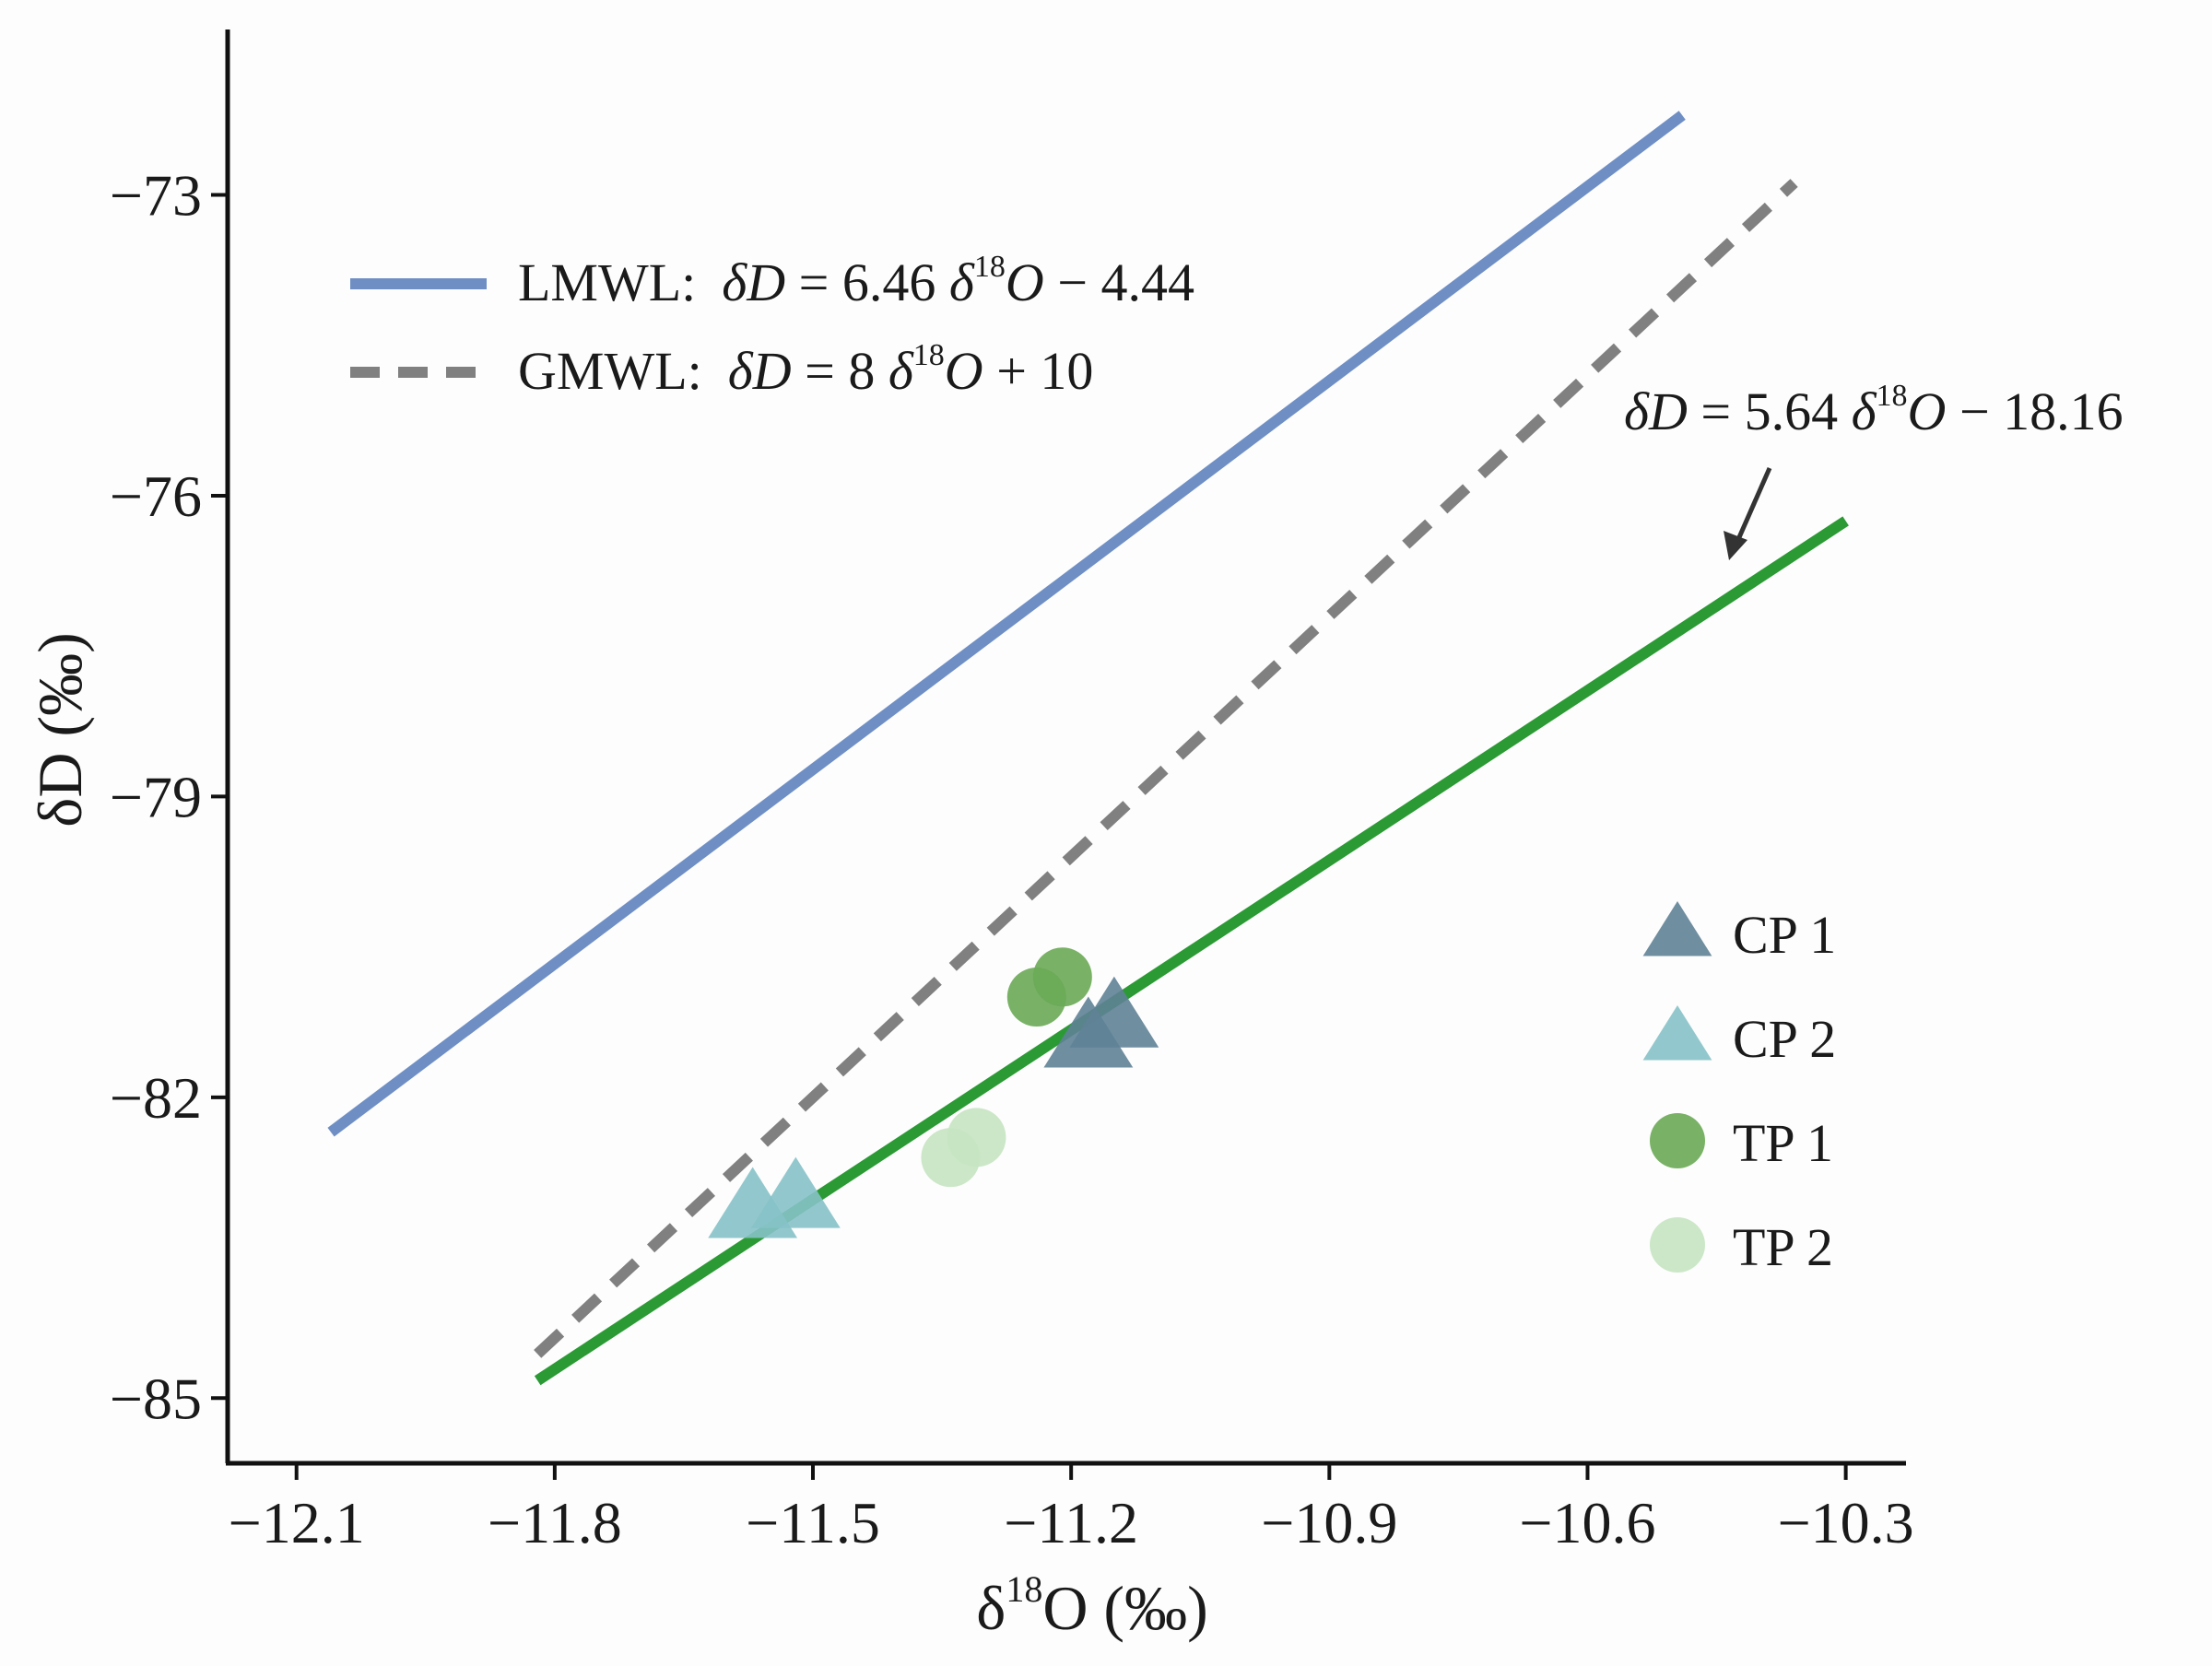 This screenshot has width=2212, height=1666. What do you see at coordinates (1874, 469) in the screenshot?
I see `fit-annotation: δD = 5.64 δ18O − 18.16` at bounding box center [1874, 469].